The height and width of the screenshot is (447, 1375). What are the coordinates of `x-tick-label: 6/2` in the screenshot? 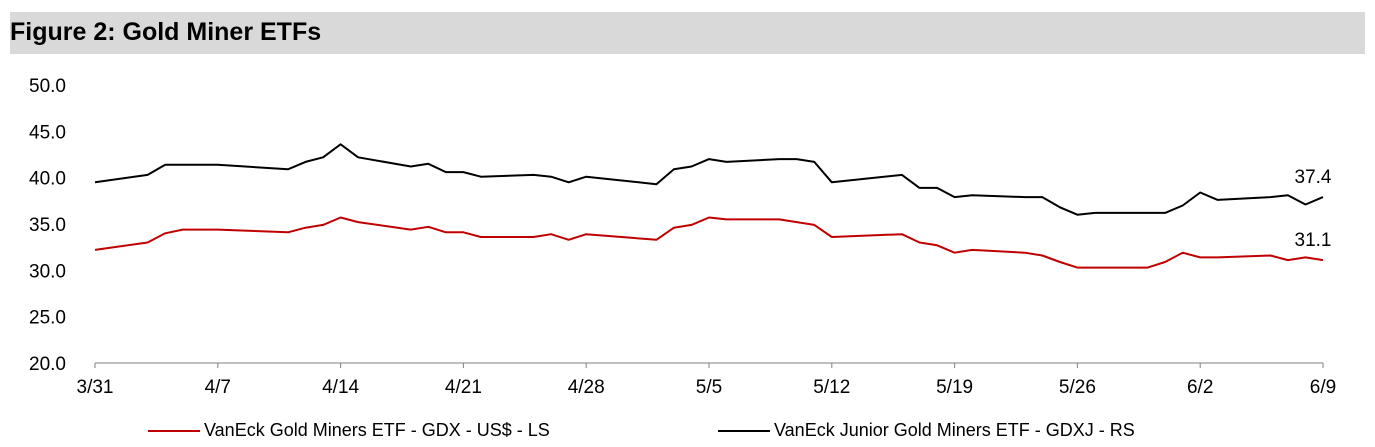 It's located at (1200, 387).